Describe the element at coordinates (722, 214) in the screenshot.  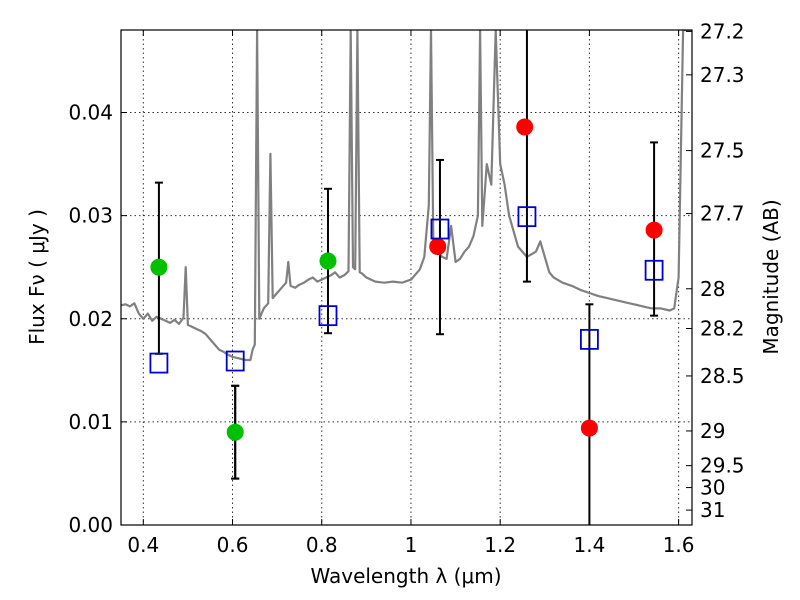
I see `magnitude-tick-label: 27.7` at that location.